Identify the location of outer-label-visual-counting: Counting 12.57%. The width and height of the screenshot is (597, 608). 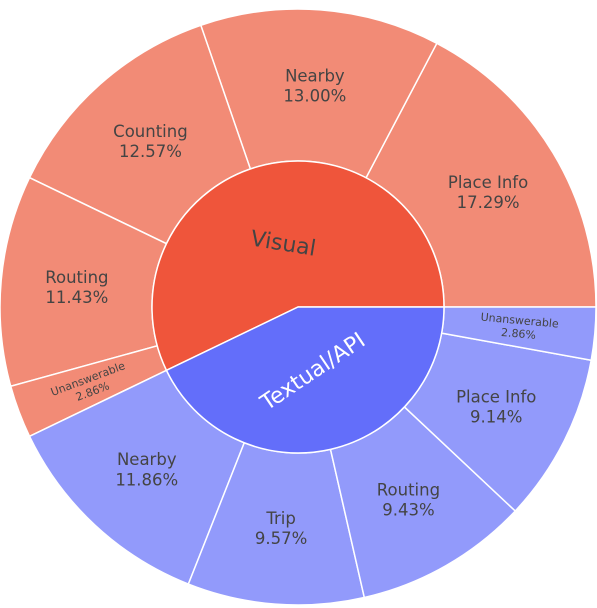
(150, 141).